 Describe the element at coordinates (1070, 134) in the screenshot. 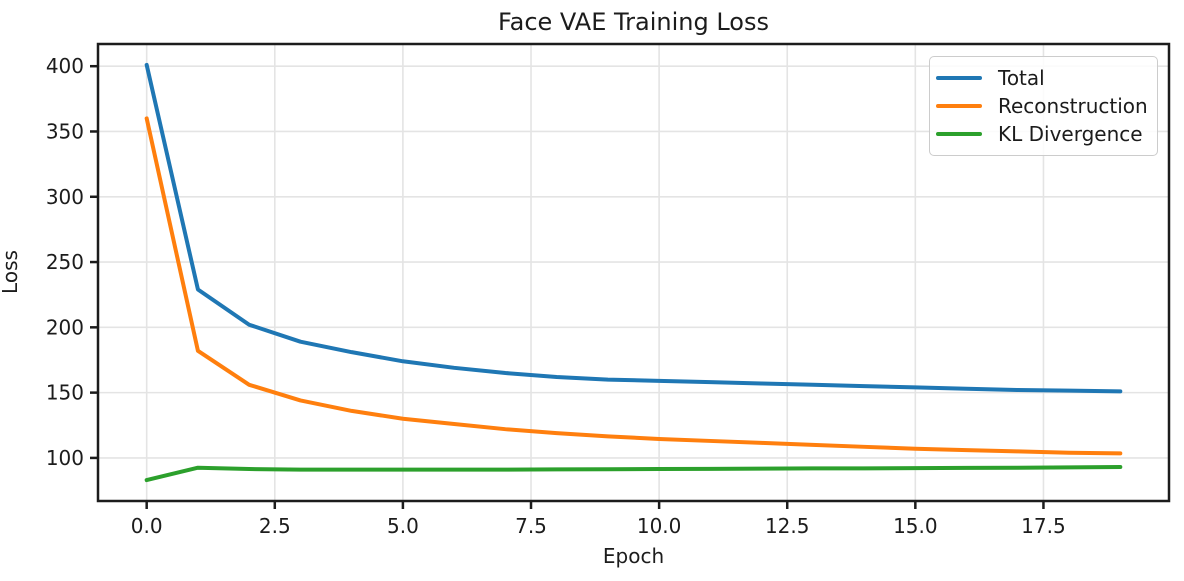

I see `legend-label-kl-divergence: KL Divergence` at that location.